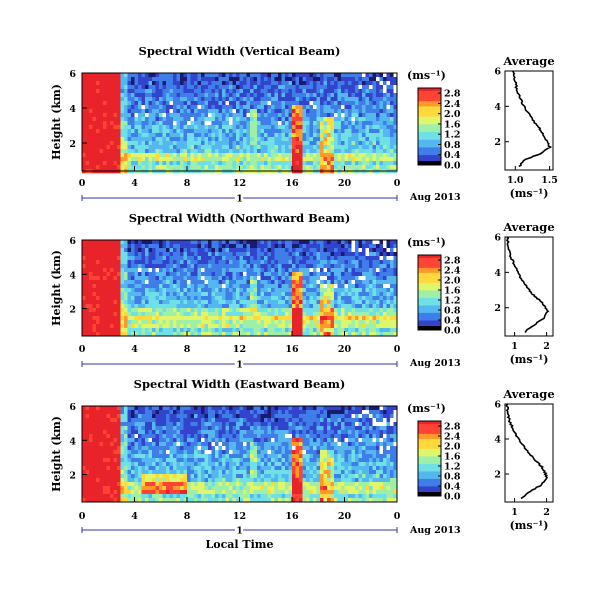 This screenshot has width=615, height=598. I want to click on y-tick-label: 6, so click(72, 74).